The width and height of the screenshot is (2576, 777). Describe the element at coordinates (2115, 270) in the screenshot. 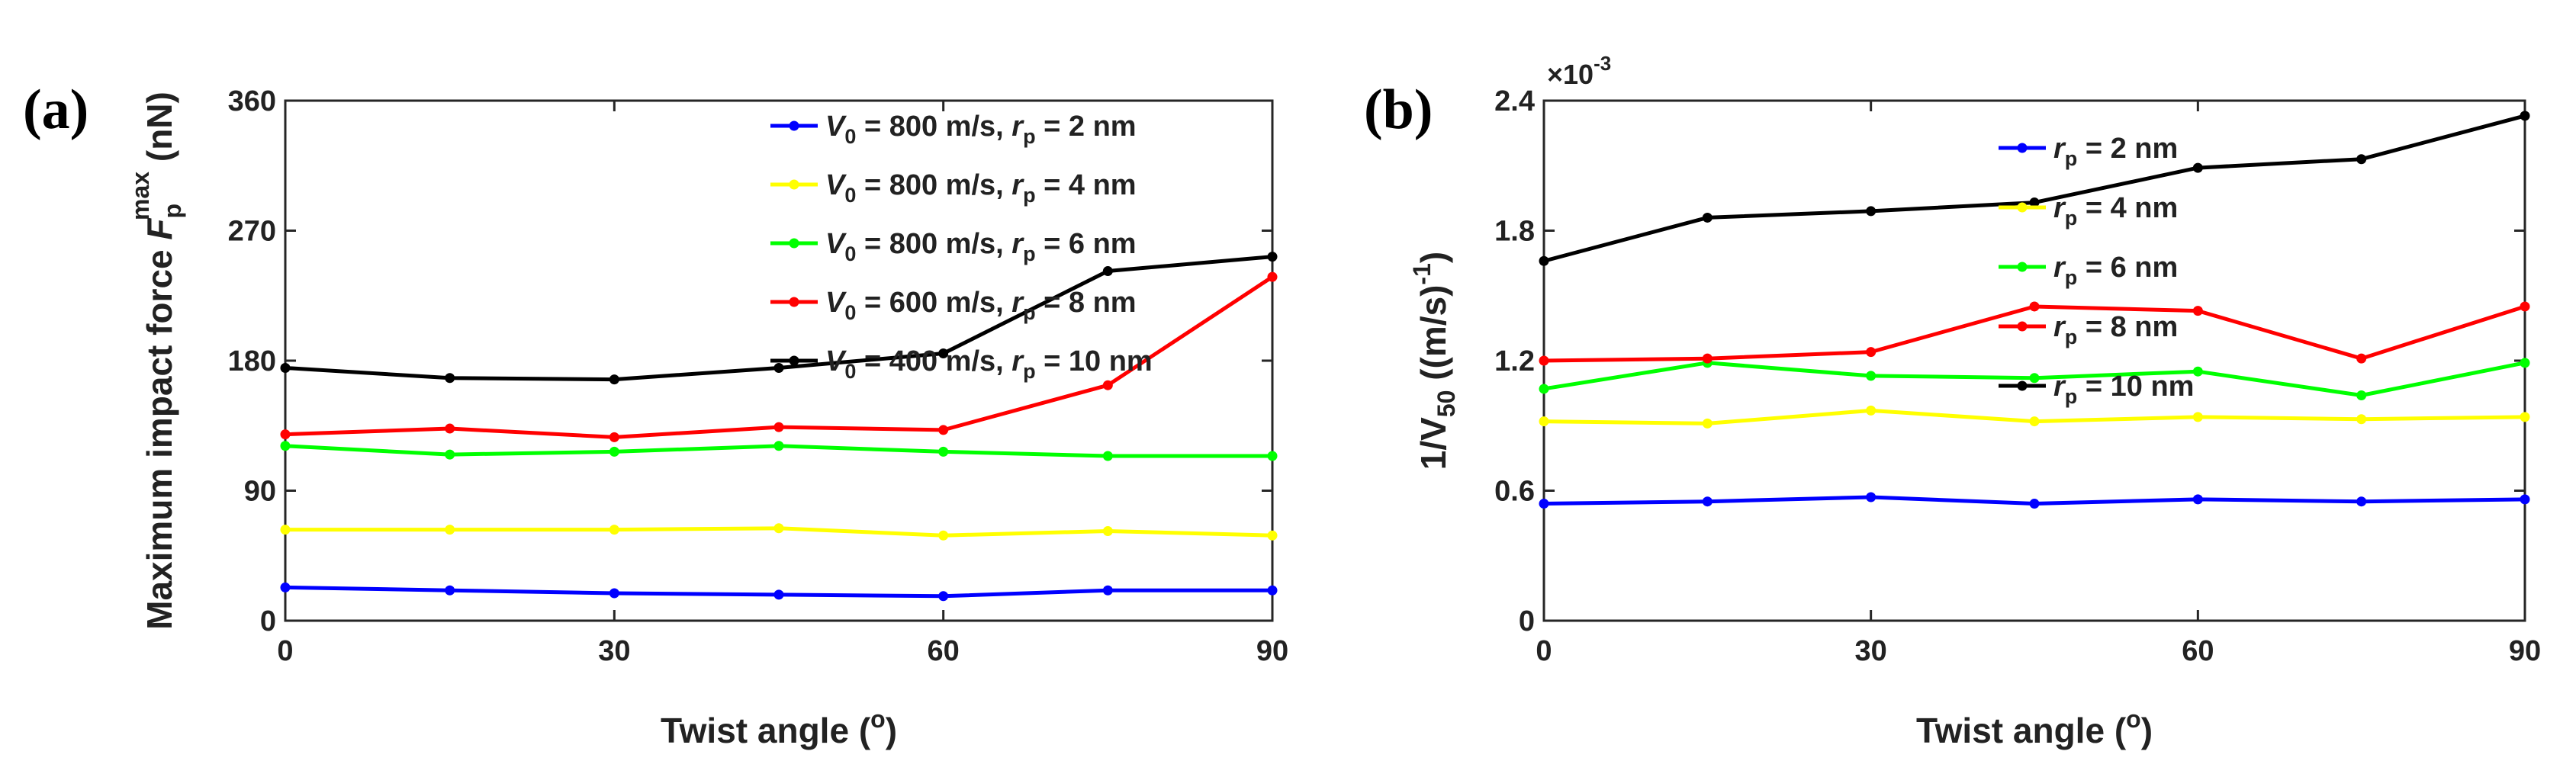

I see `legend-label: rp = 6 nm` at that location.